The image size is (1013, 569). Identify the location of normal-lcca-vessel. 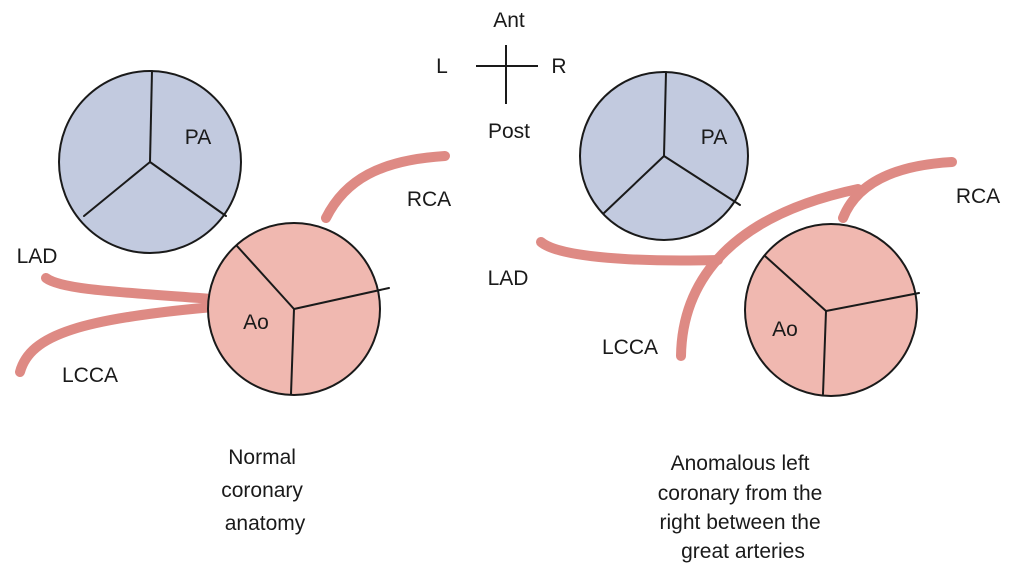
(122, 339).